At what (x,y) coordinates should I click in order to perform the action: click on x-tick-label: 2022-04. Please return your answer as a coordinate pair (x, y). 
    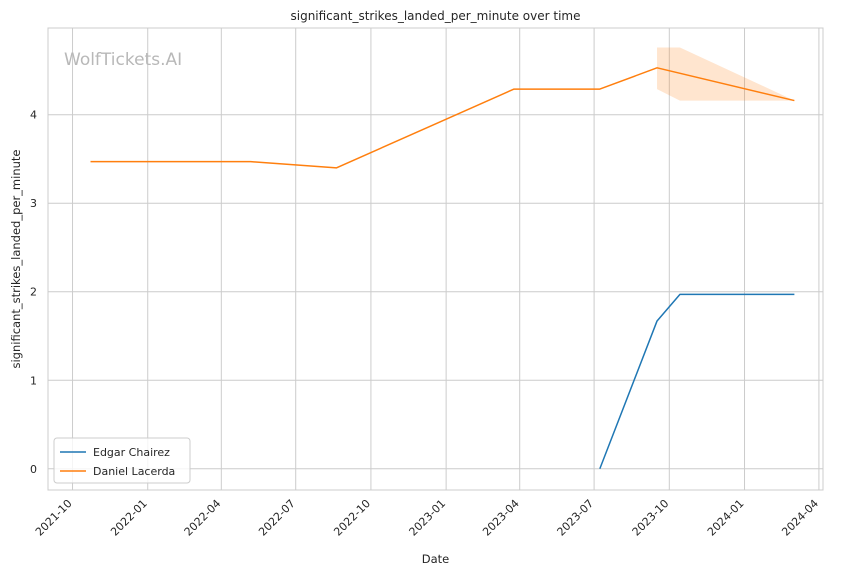
    Looking at the image, I should click on (203, 518).